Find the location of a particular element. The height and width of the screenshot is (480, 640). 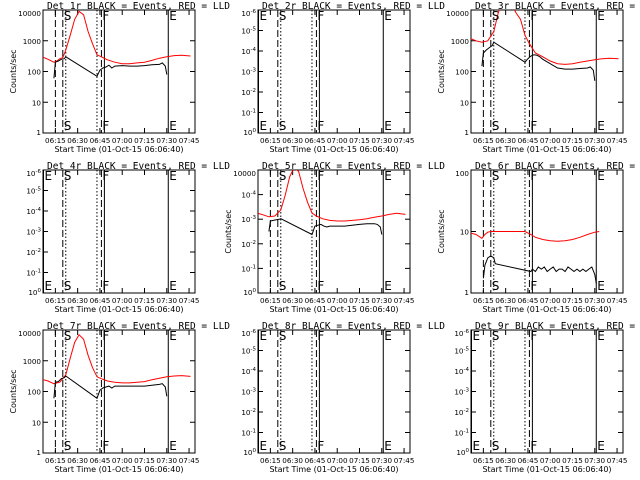

panel-title: Det 7r BLACK = Events, RED = LLD is located at coordinates (138, 326).